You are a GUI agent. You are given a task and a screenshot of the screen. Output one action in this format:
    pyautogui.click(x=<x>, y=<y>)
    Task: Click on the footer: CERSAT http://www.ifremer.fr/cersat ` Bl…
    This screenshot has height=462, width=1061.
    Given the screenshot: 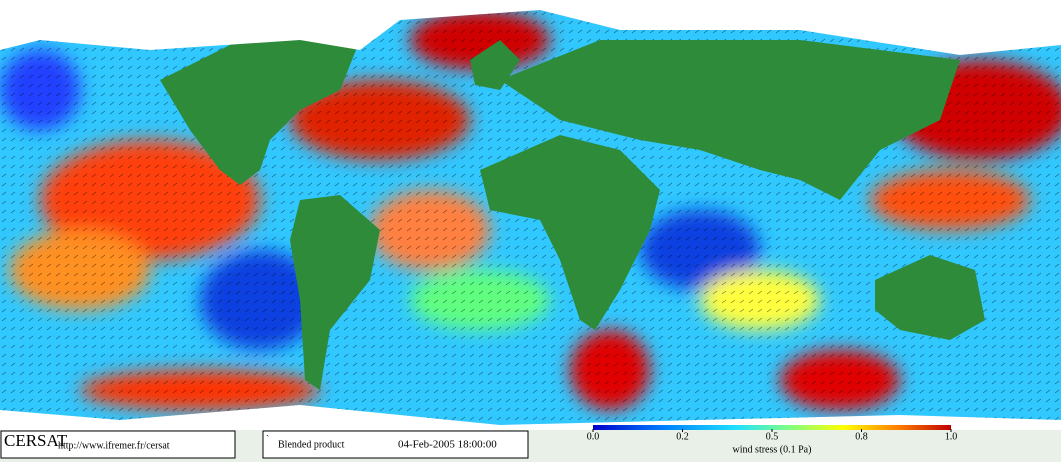 What is the action you would take?
    pyautogui.click(x=530, y=443)
    